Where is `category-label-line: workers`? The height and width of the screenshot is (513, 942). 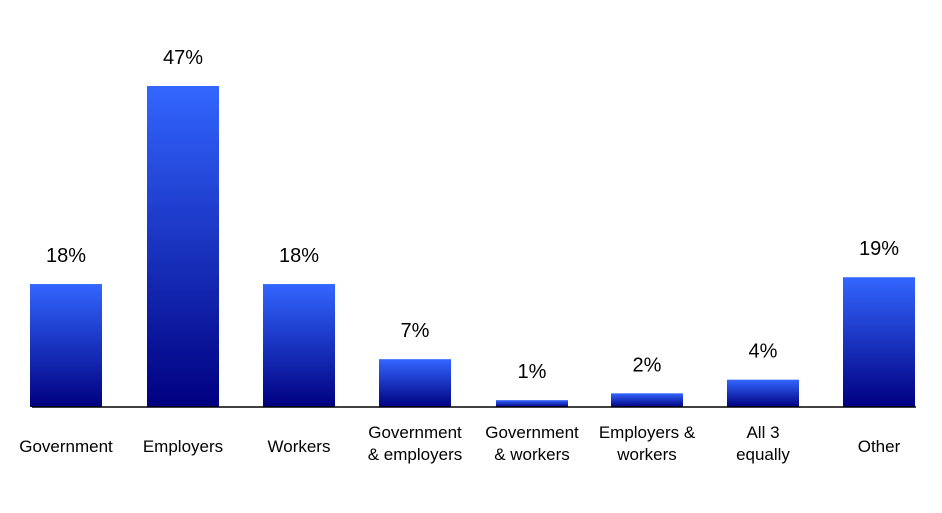 category-label-line: workers is located at coordinates (646, 454).